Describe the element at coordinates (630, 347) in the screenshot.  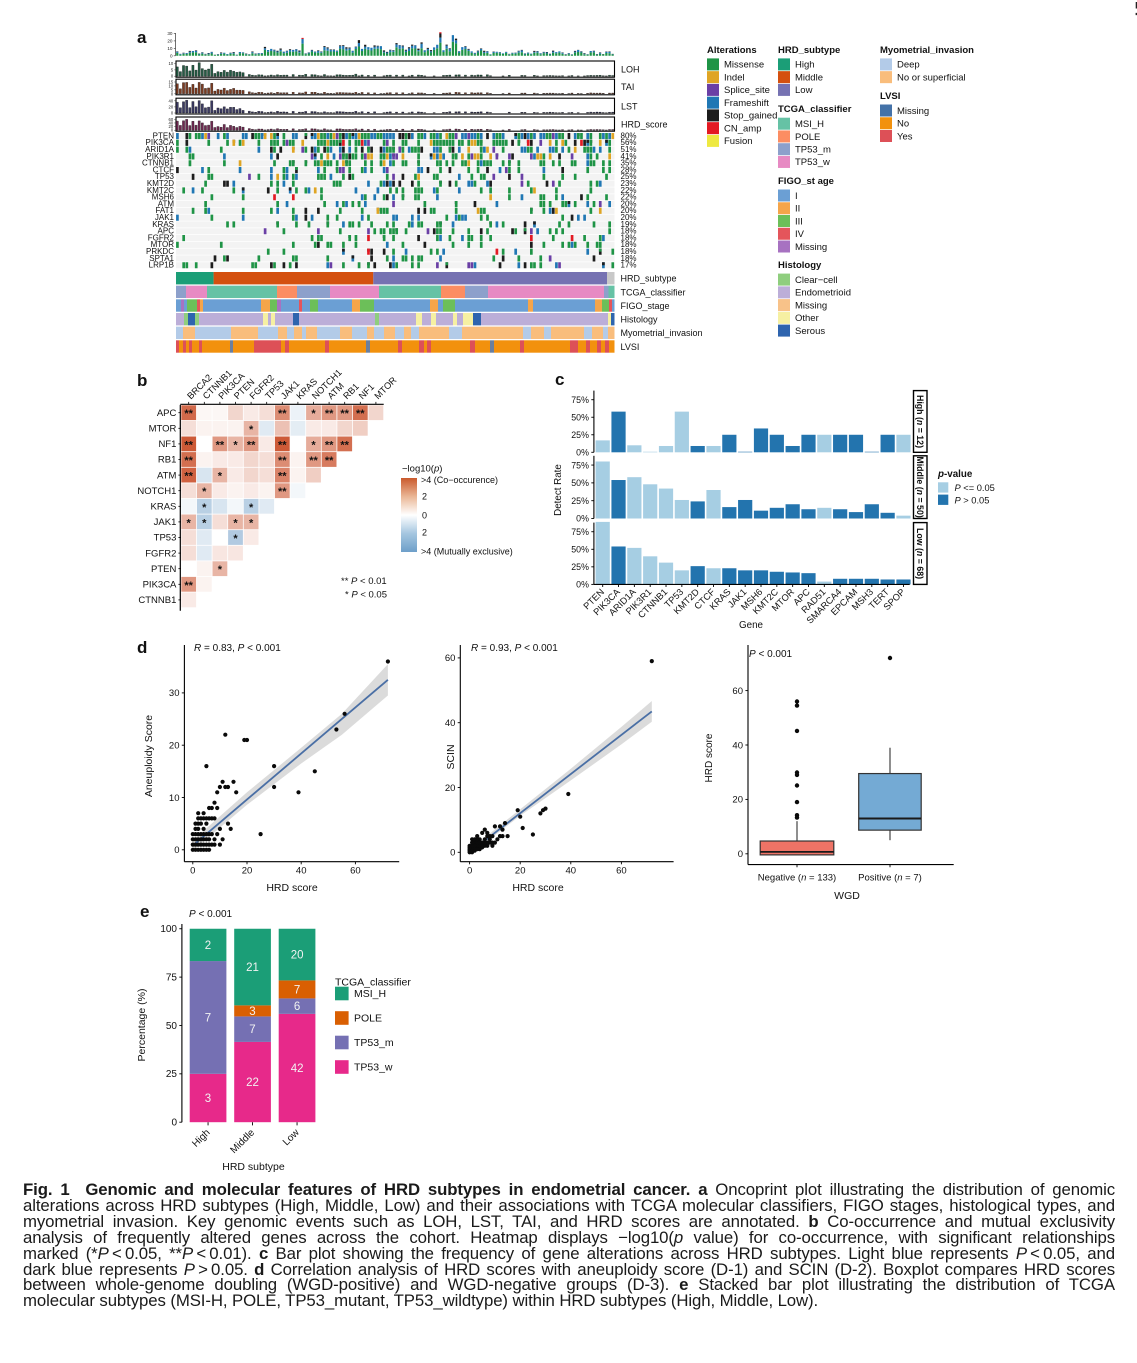
I see `svg-text: LVSI` at that location.